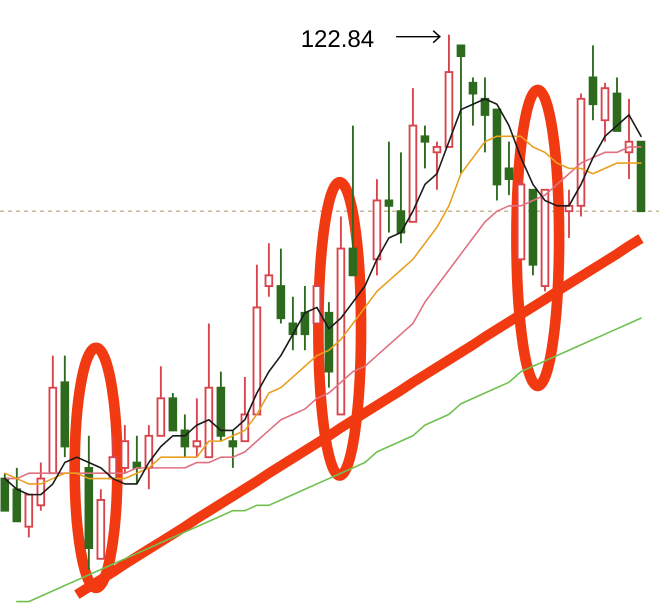  I want to click on annotation: 122.84, so click(338, 39).